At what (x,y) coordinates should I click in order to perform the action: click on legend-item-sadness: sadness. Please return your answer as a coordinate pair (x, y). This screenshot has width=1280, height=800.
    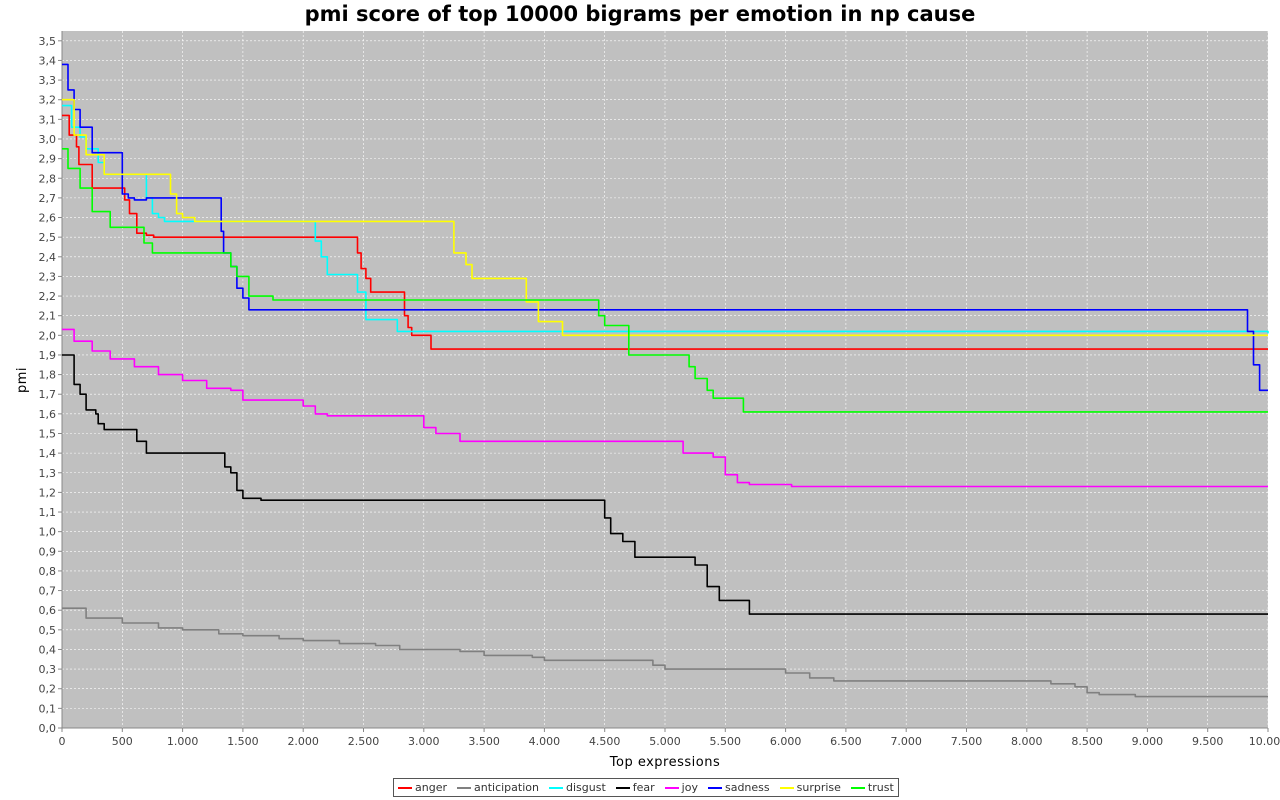
    Looking at the image, I should click on (738, 787).